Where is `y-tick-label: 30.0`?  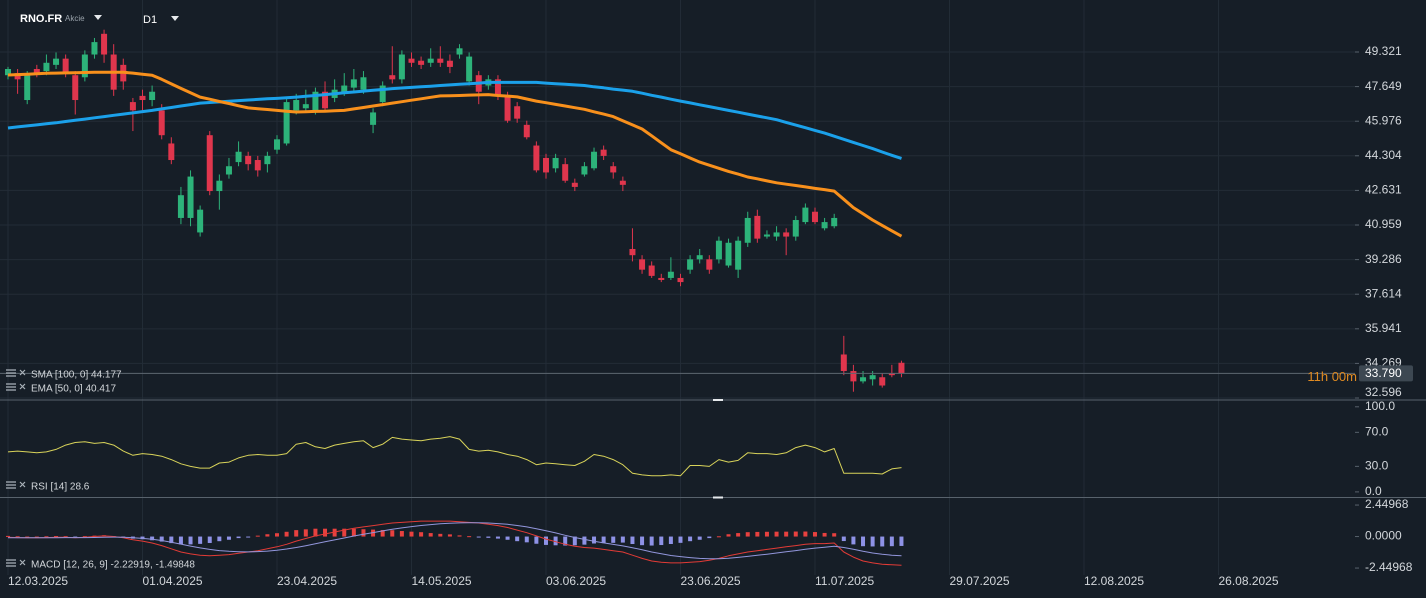 y-tick-label: 30.0 is located at coordinates (1377, 466).